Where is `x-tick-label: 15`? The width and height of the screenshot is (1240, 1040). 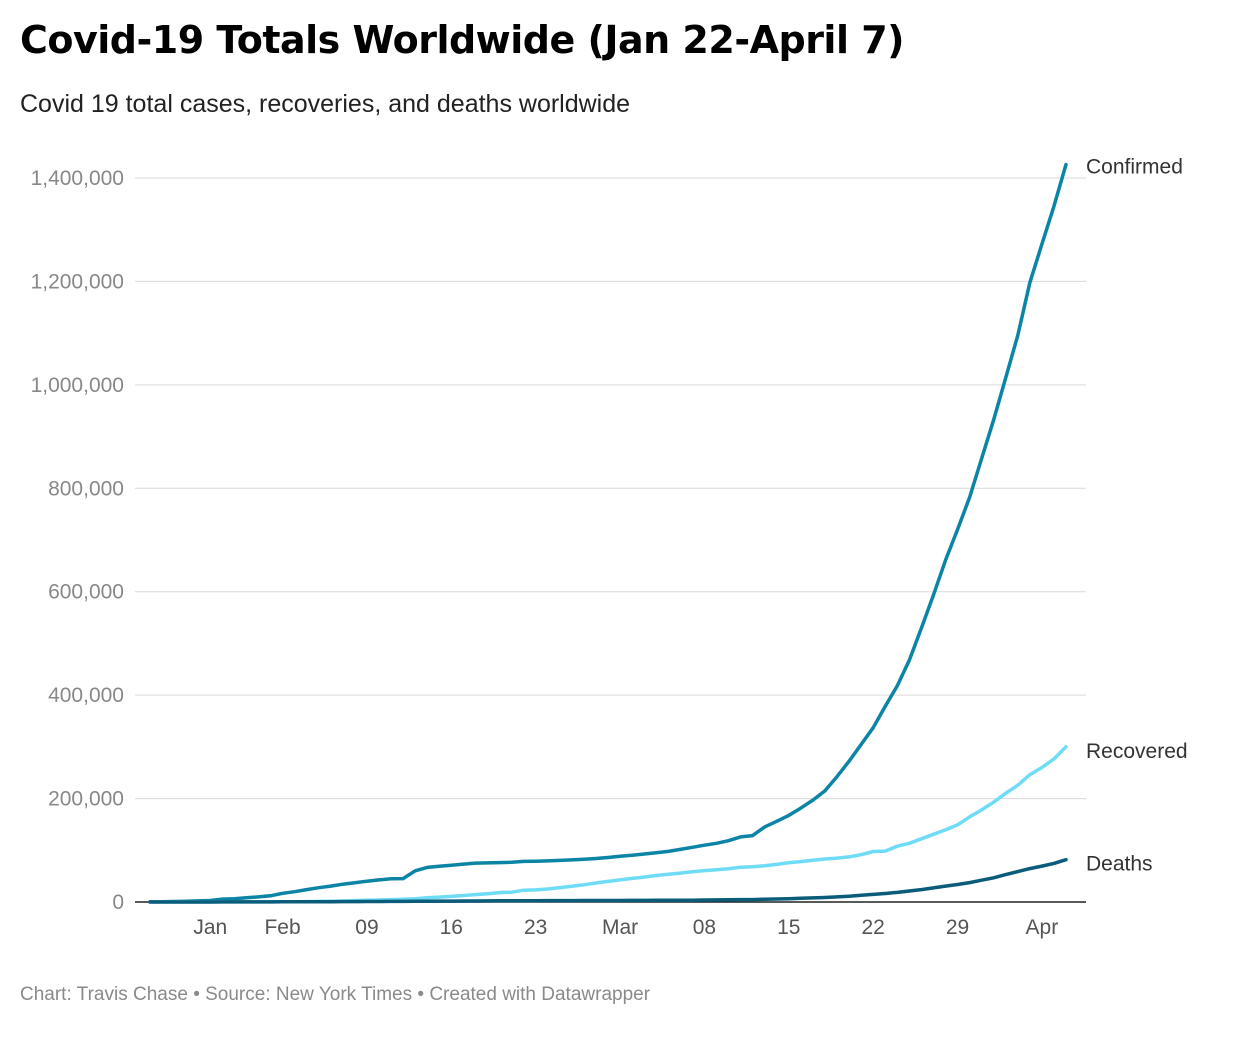 x-tick-label: 15 is located at coordinates (788, 927).